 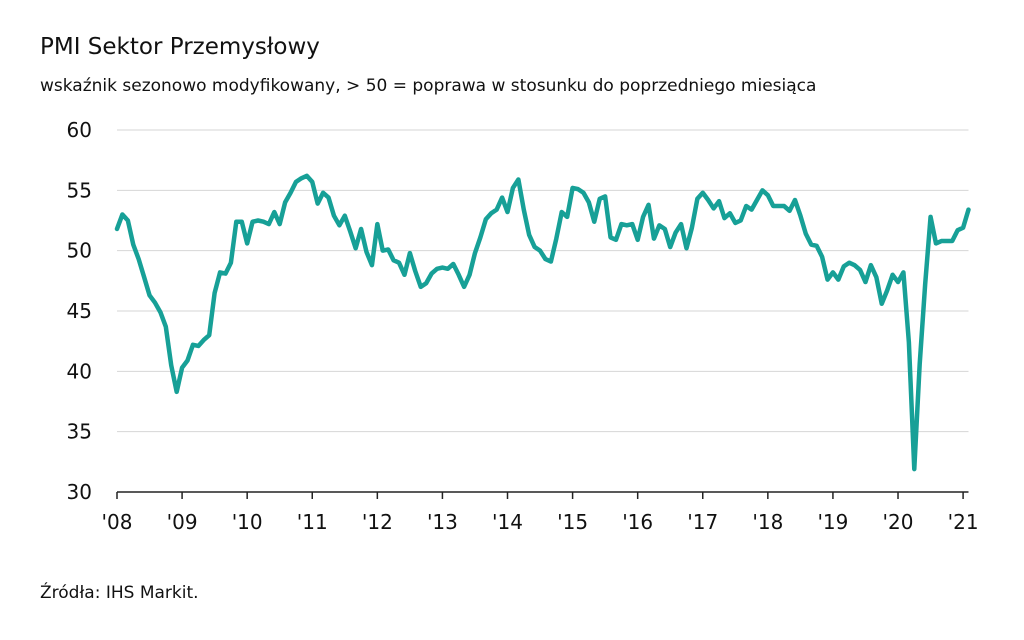 What do you see at coordinates (119, 592) in the screenshot?
I see `source-note: Źródła: IHS Markit.` at bounding box center [119, 592].